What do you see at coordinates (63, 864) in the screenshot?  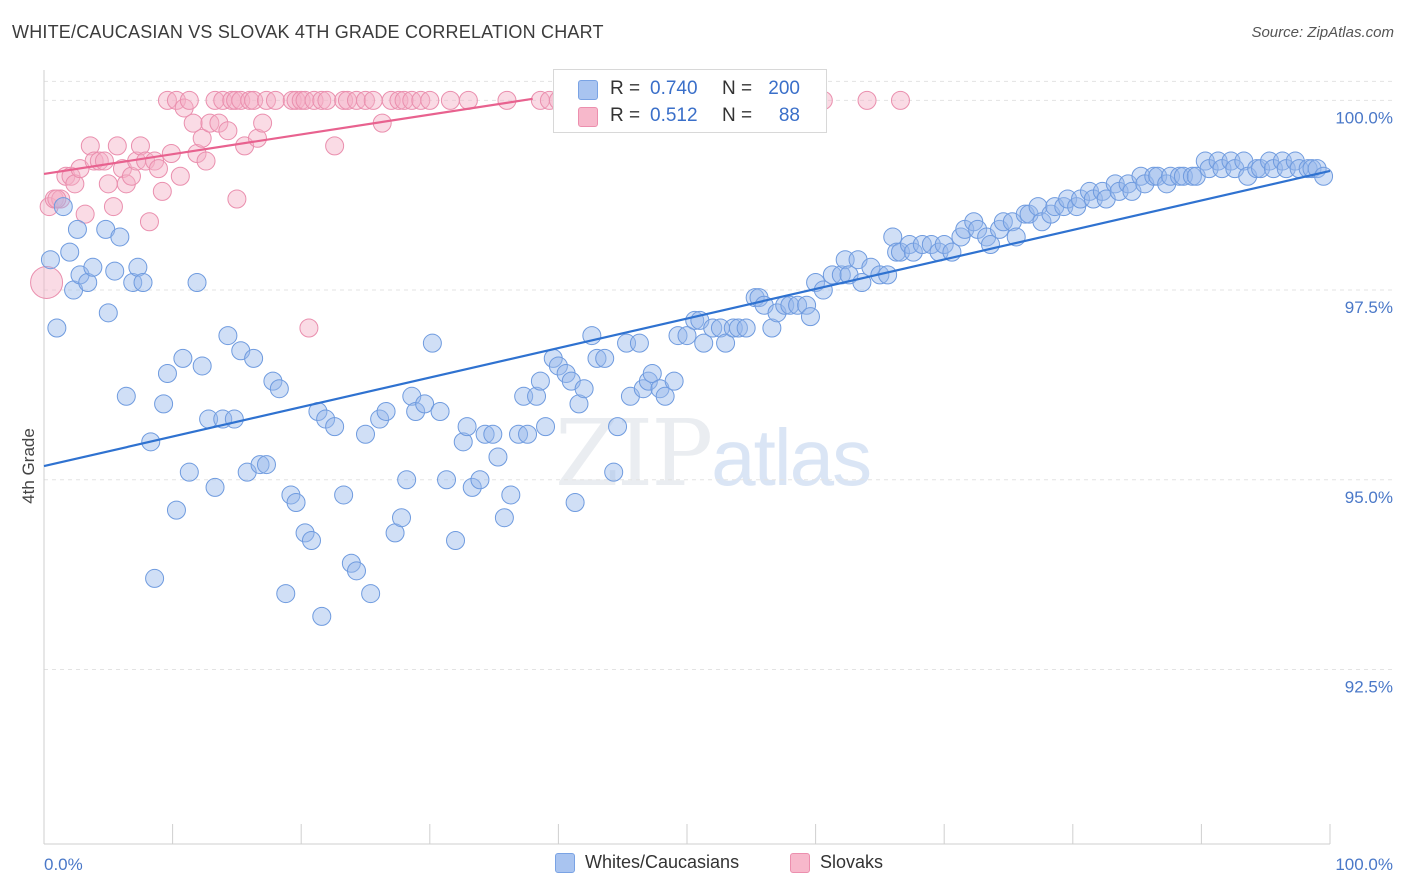 I see `x-tick-label: 0.0%` at bounding box center [63, 864].